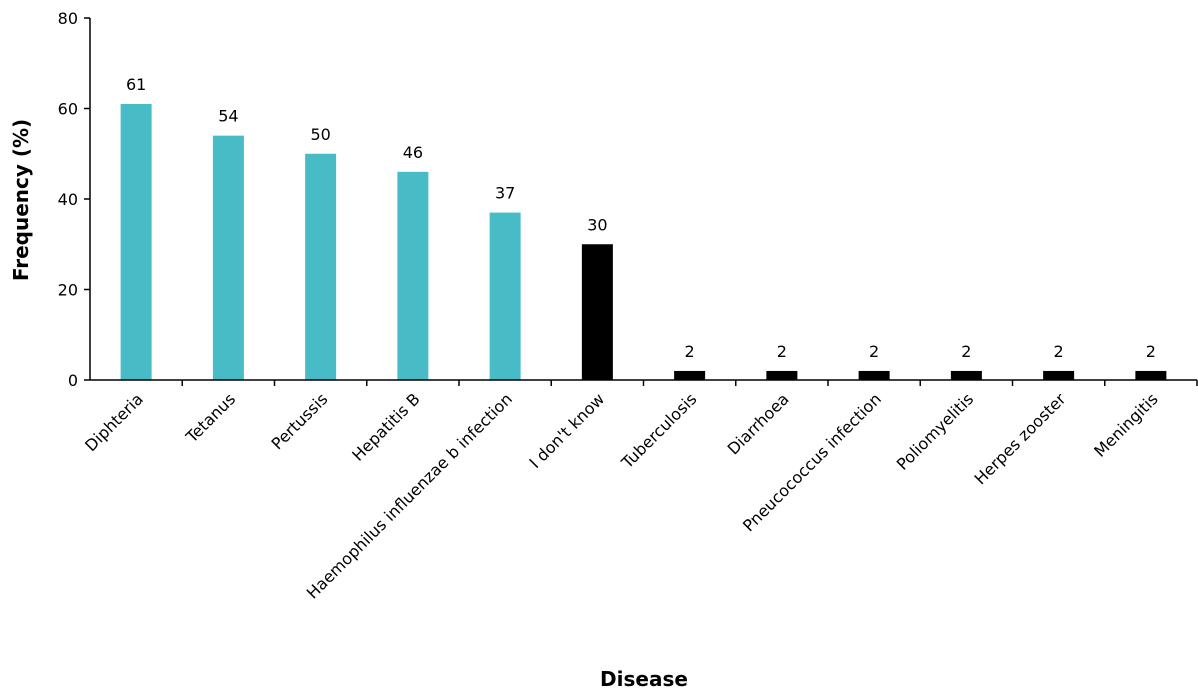  What do you see at coordinates (409, 495) in the screenshot?
I see `x-tick-label: Haemophilus influenzae b infection` at bounding box center [409, 495].